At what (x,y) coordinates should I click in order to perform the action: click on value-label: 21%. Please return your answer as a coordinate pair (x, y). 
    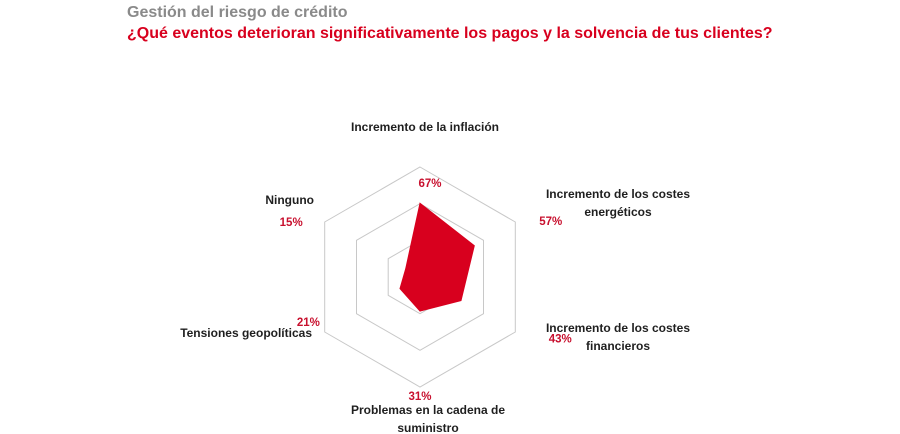
    Looking at the image, I should click on (308, 323).